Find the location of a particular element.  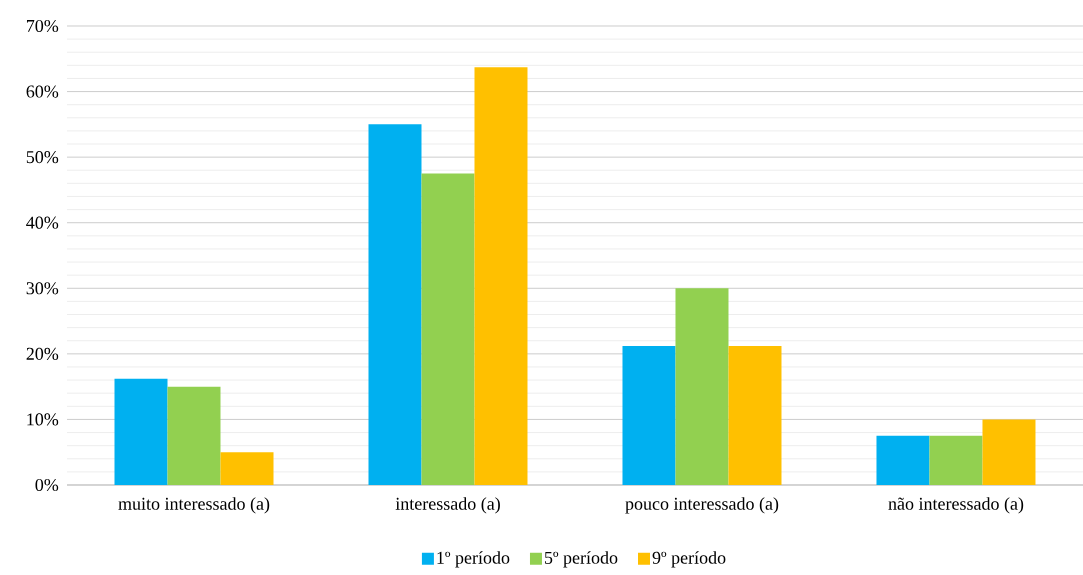

x-tick-label: muito interessado (a) is located at coordinates (194, 505).